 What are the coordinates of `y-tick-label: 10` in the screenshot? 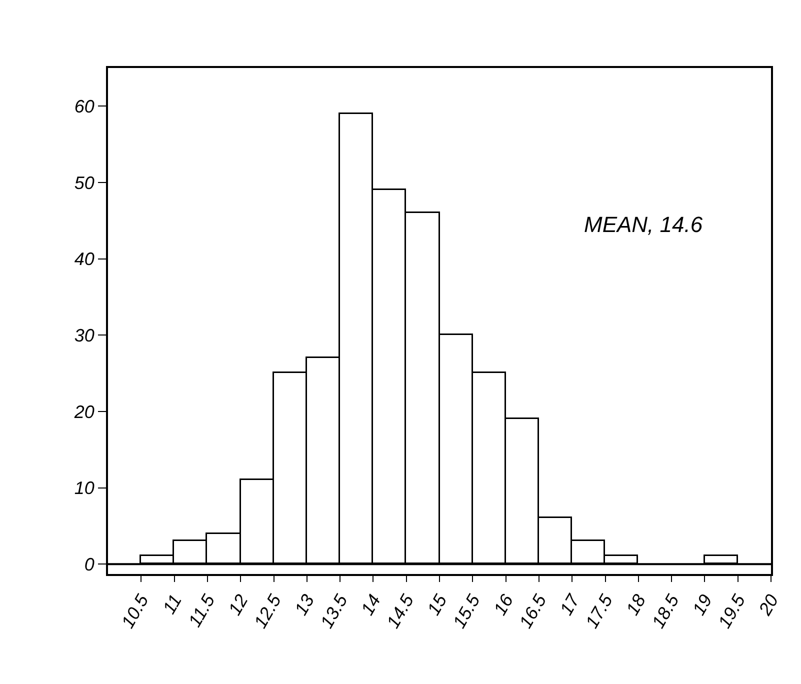 It's located at (84, 488).